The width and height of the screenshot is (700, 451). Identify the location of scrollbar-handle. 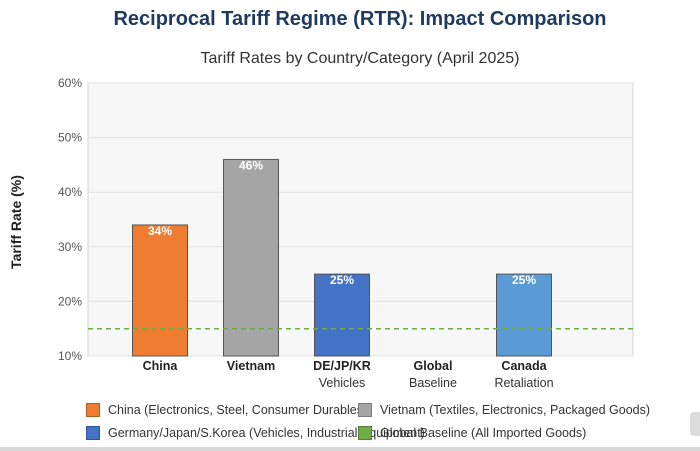
(695, 424).